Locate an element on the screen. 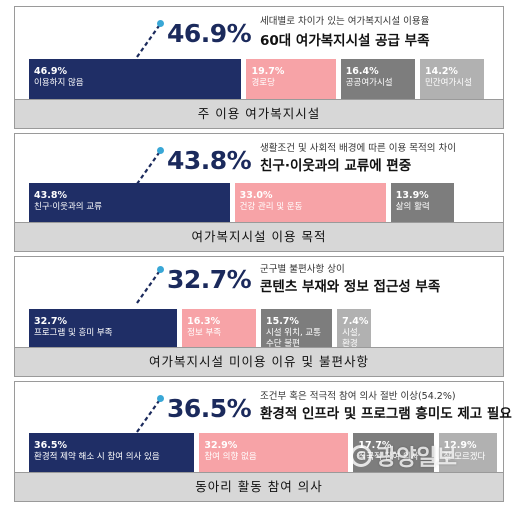 This screenshot has width=519, height=508. bar-category-label: 시설 위치, 교통수단 불편 is located at coordinates (293, 338).